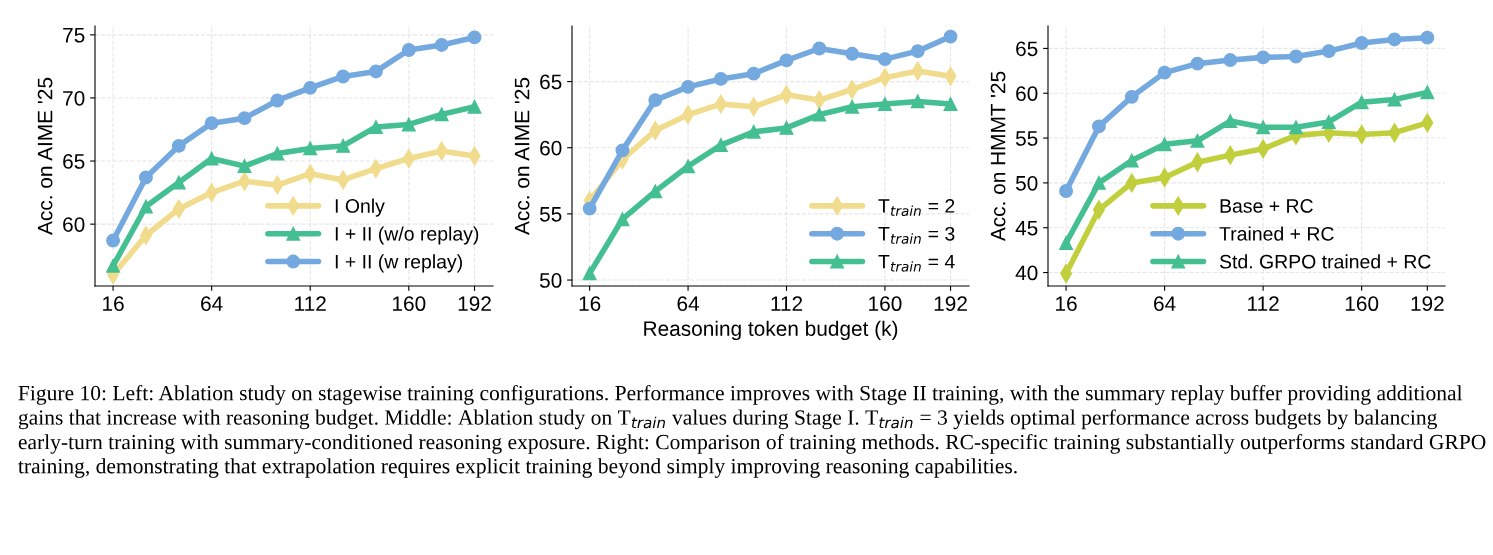  What do you see at coordinates (407, 235) in the screenshot?
I see `legend-label: I + II (w/o replay)` at bounding box center [407, 235].